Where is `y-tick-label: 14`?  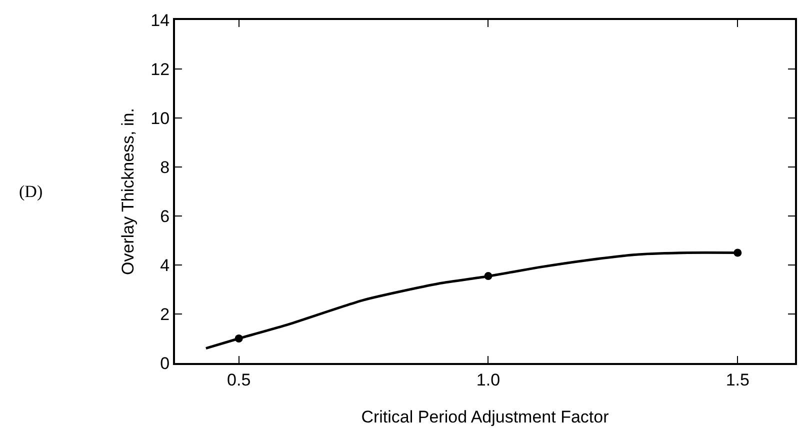
y-tick-label: 14 is located at coordinates (160, 20).